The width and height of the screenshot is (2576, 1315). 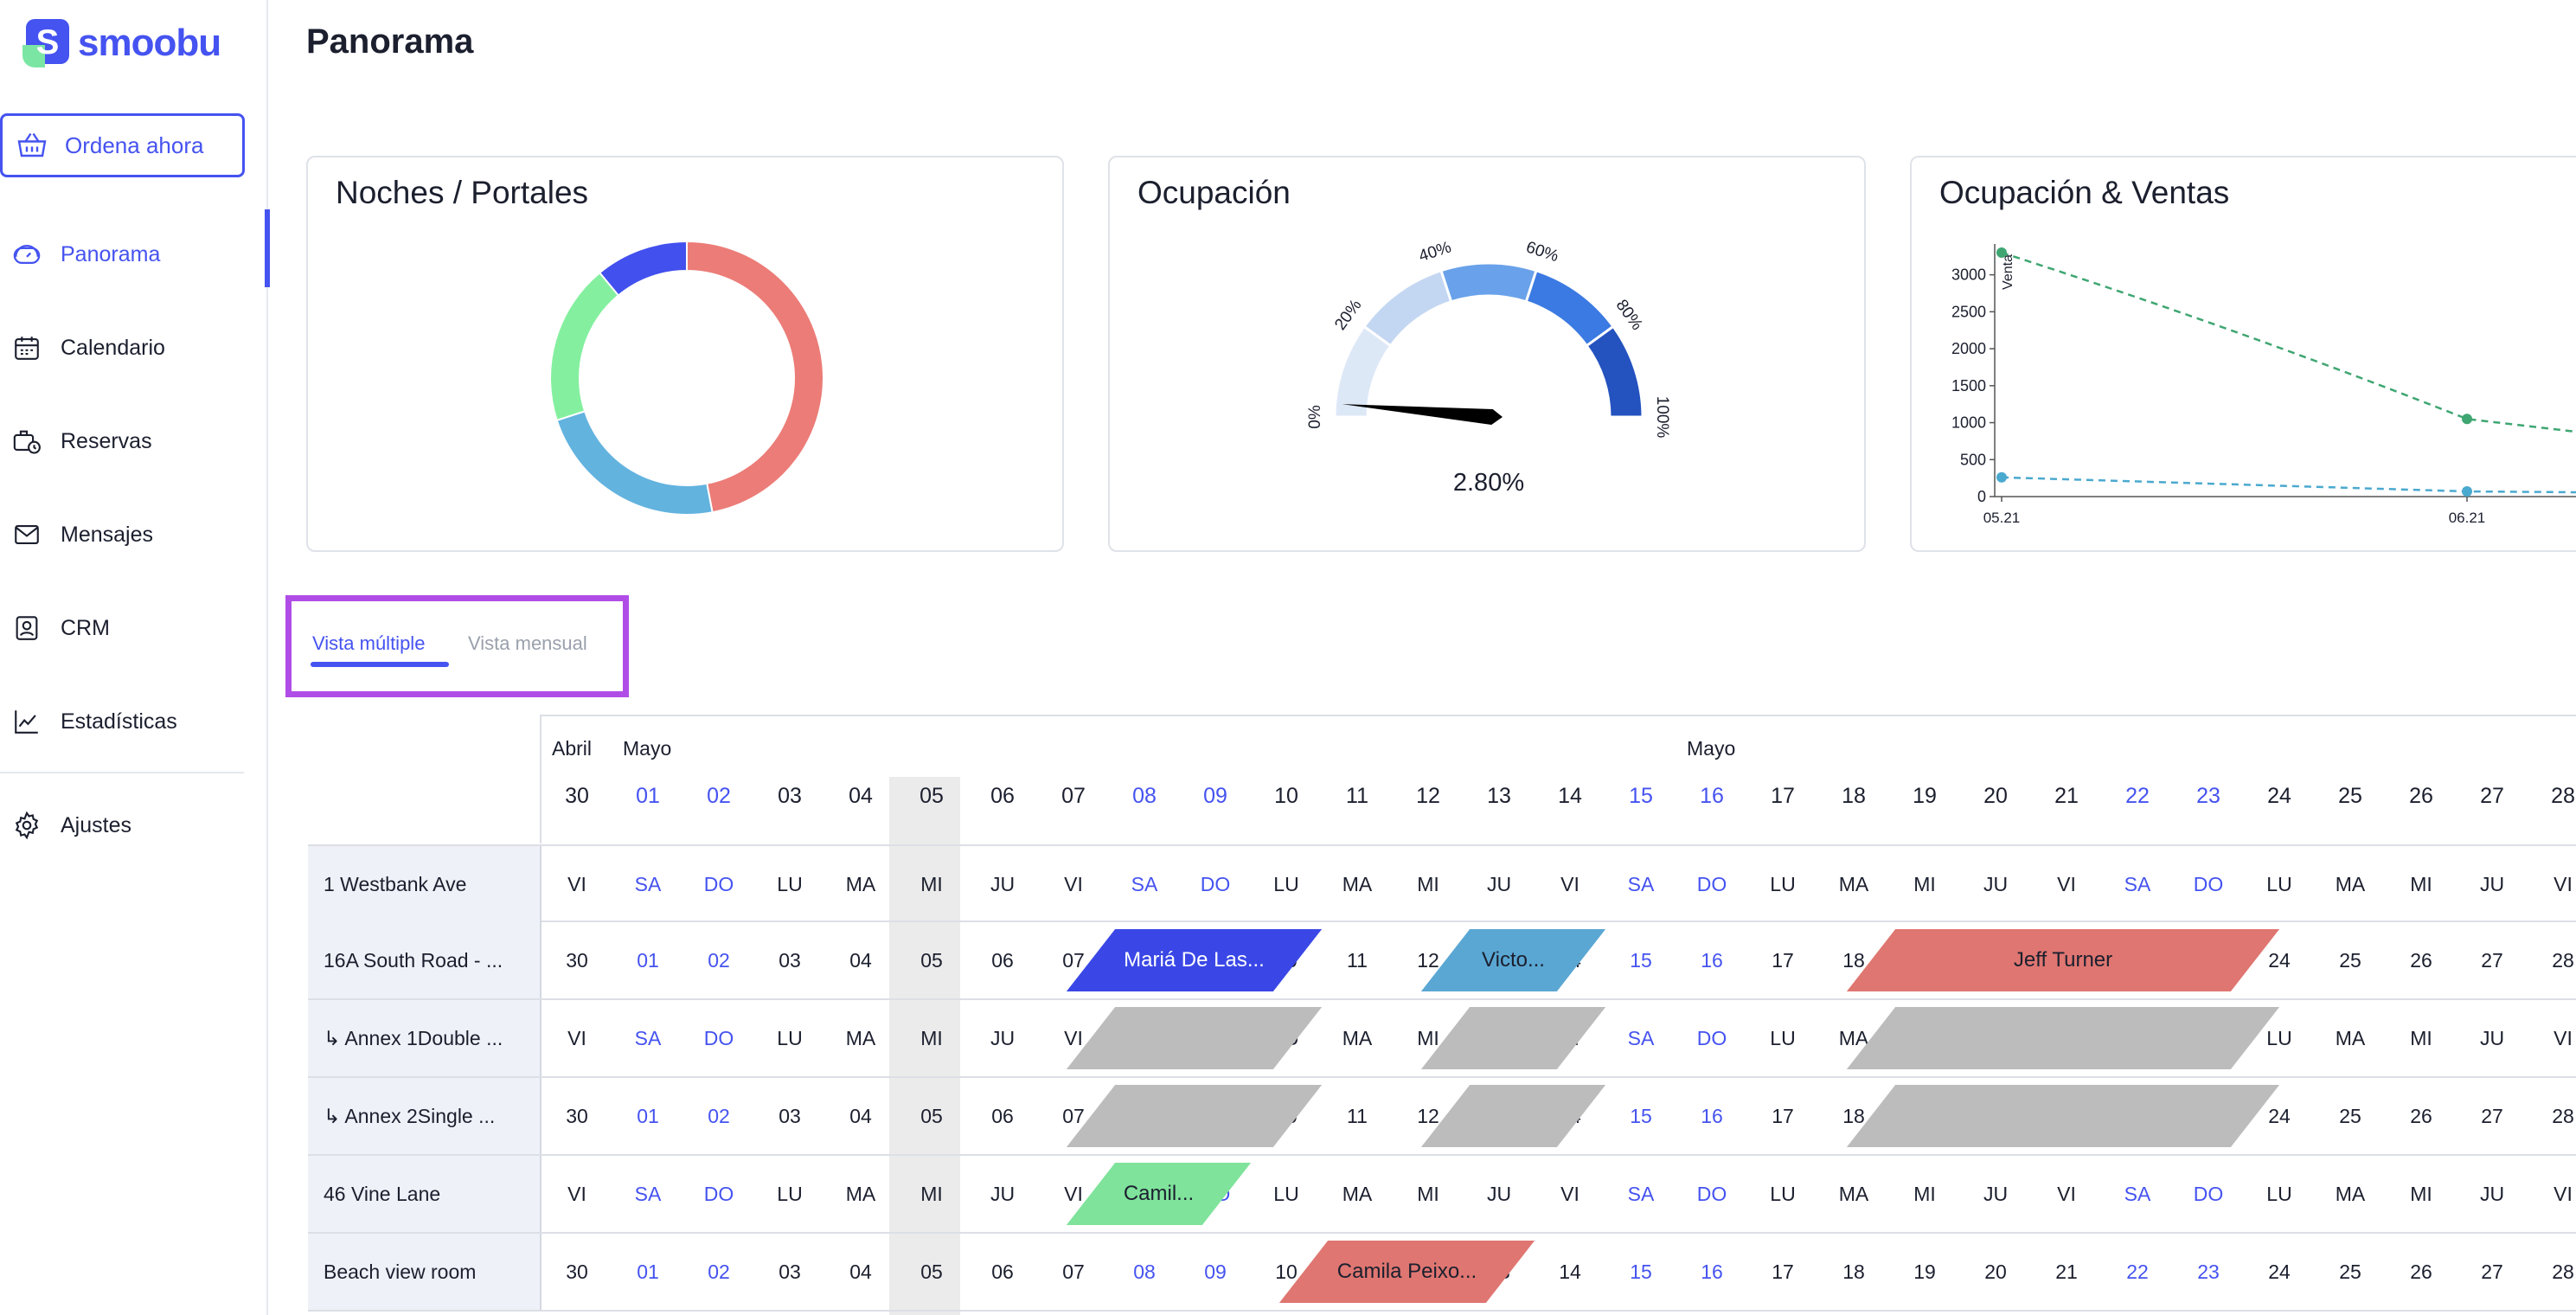 What do you see at coordinates (134, 347) in the screenshot?
I see `sidebar-item-calendario: Calendario` at bounding box center [134, 347].